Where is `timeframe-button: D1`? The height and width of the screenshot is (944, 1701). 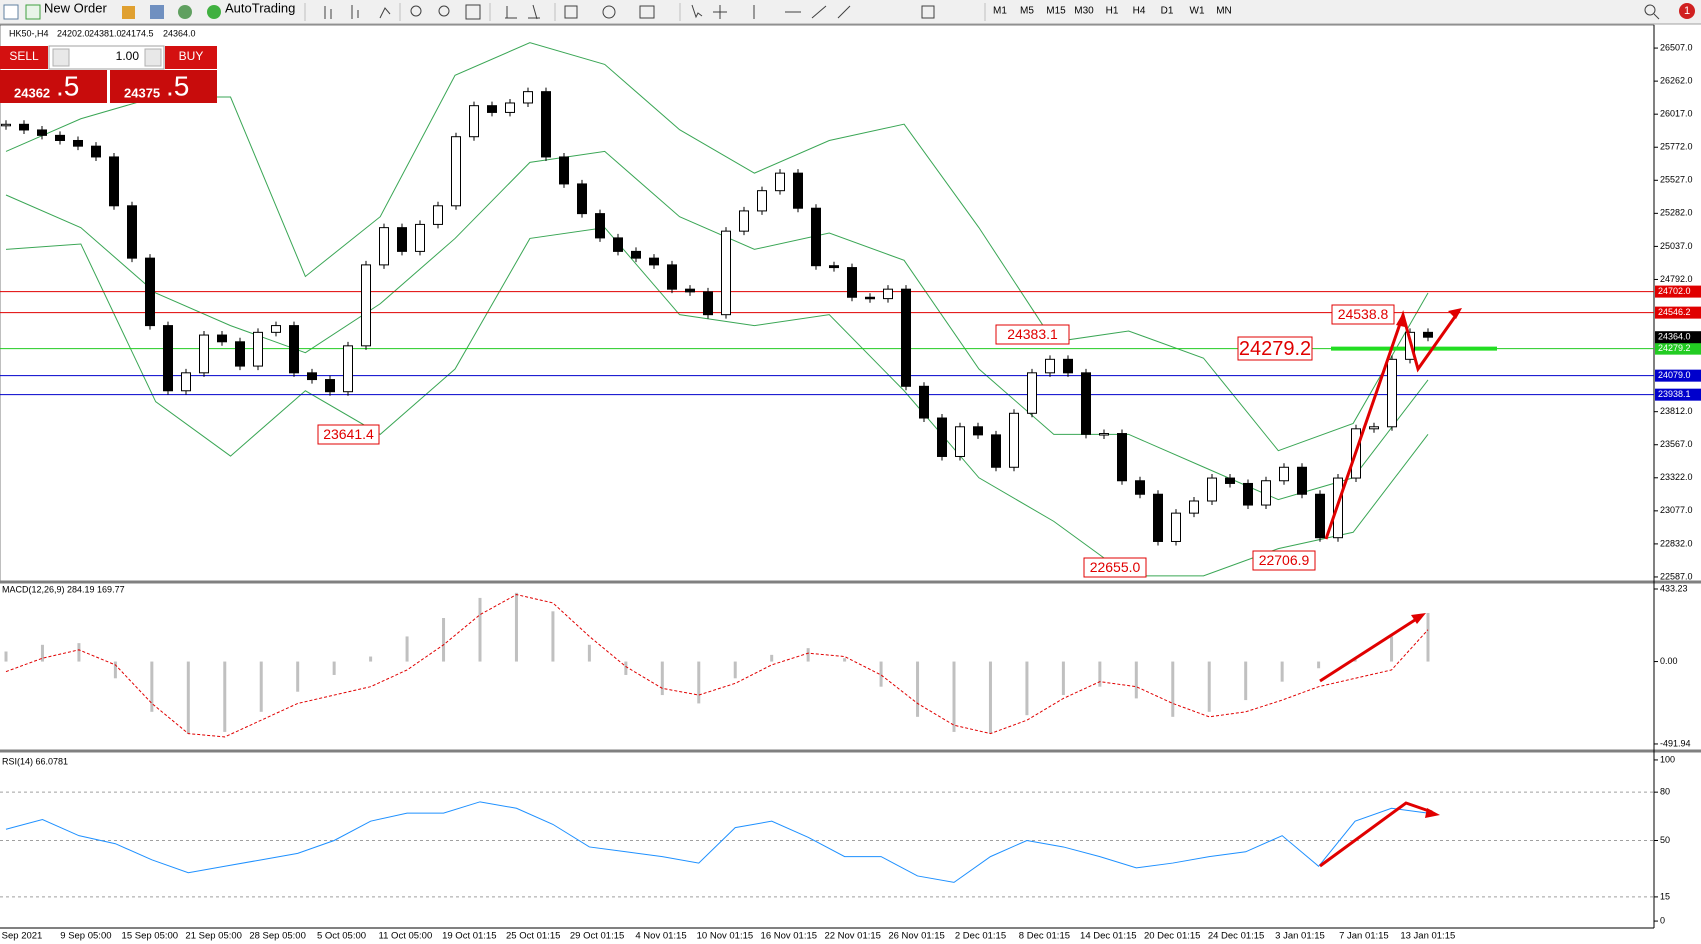
timeframe-button: D1 is located at coordinates (1167, 11).